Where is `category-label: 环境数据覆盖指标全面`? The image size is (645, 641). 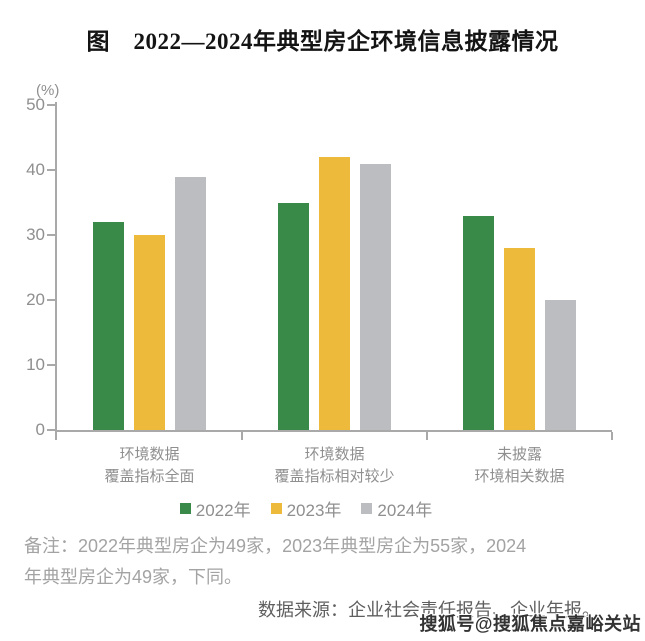
category-label: 环境数据覆盖指标全面 is located at coordinates (149, 466).